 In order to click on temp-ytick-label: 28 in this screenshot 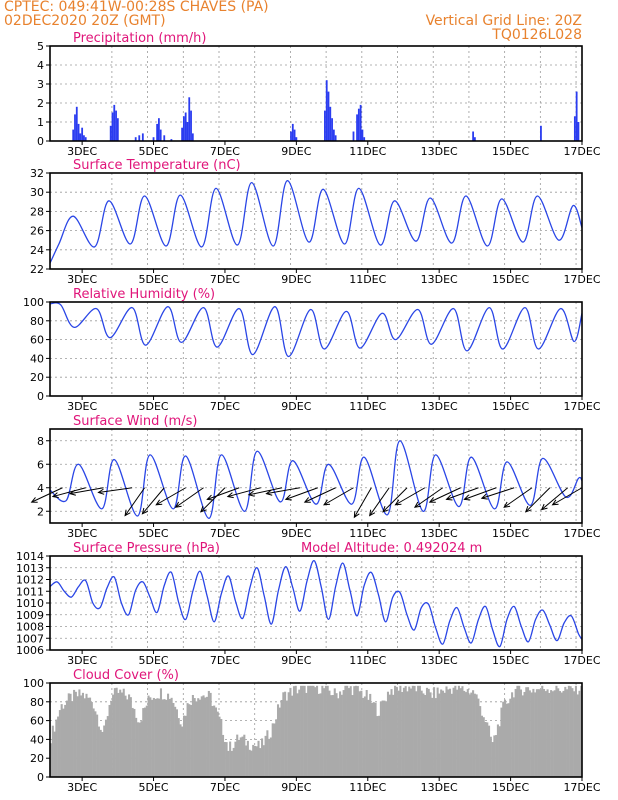, I will do `click(37, 211)`.